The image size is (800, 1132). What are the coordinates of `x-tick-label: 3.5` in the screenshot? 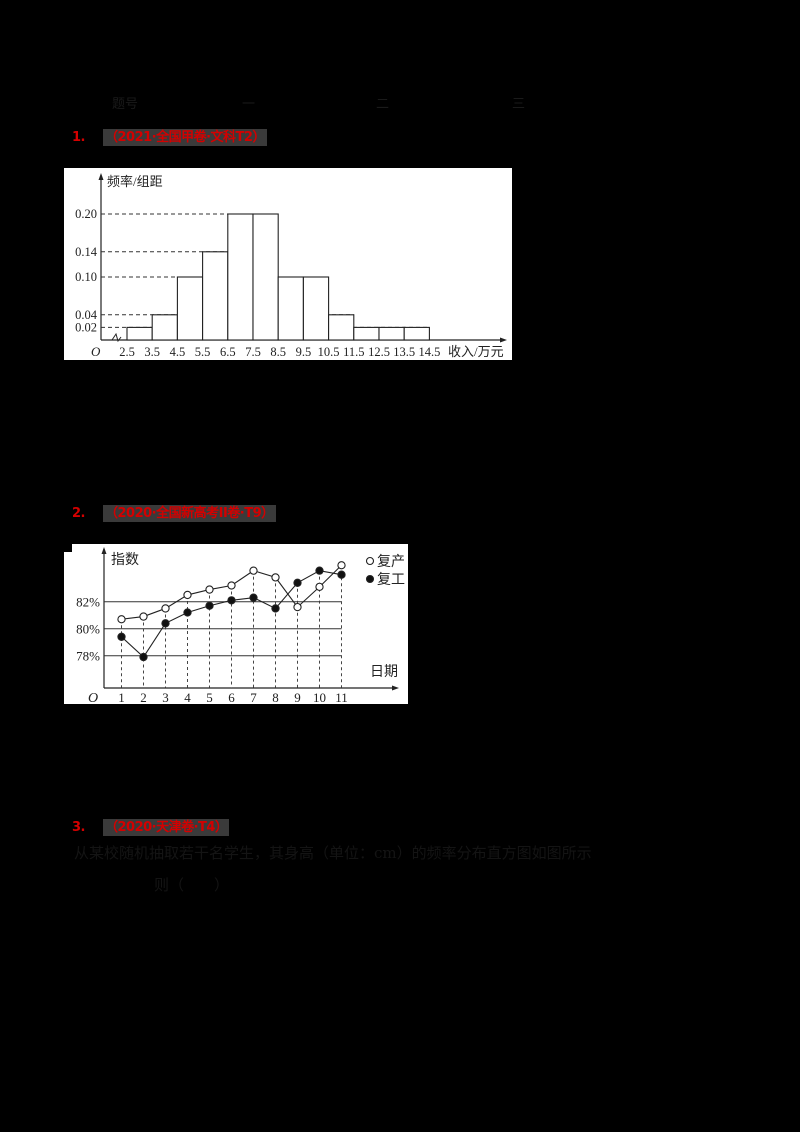 It's located at (152, 352).